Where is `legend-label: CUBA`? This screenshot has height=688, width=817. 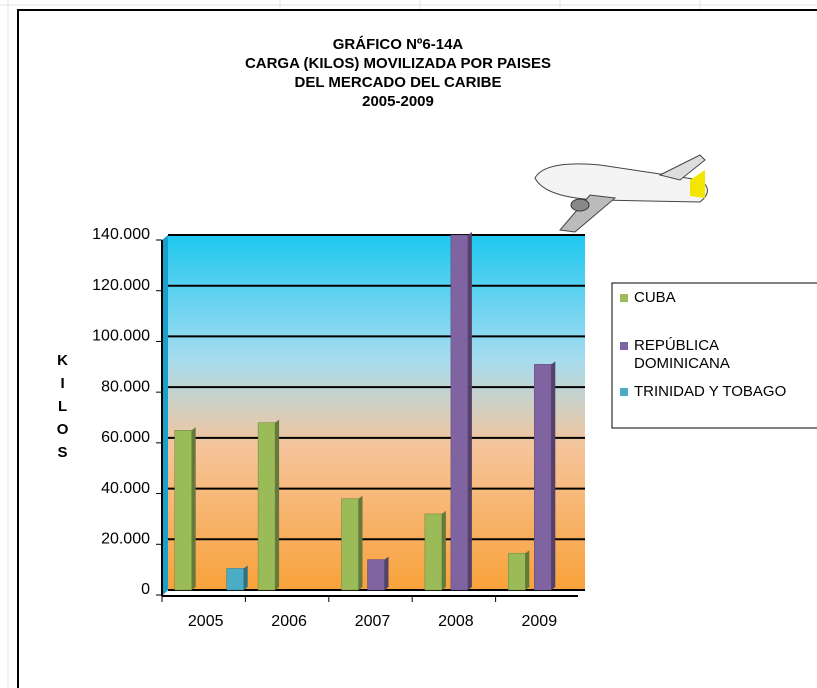
legend-label: CUBA is located at coordinates (655, 297).